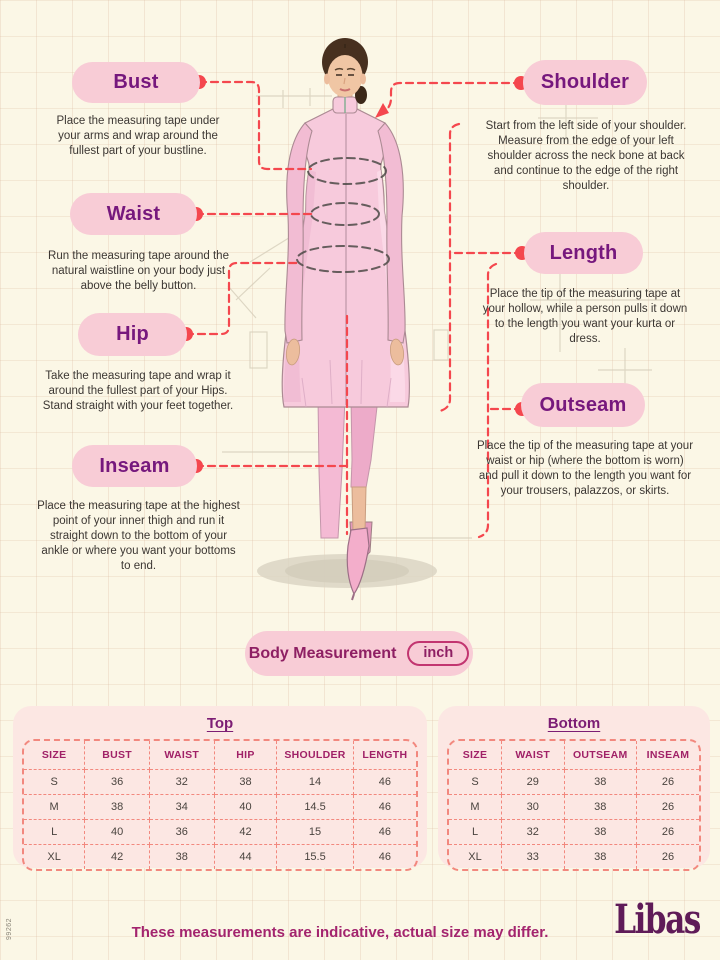 This screenshot has width=720, height=960. I want to click on heel-shoe, so click(358, 561).